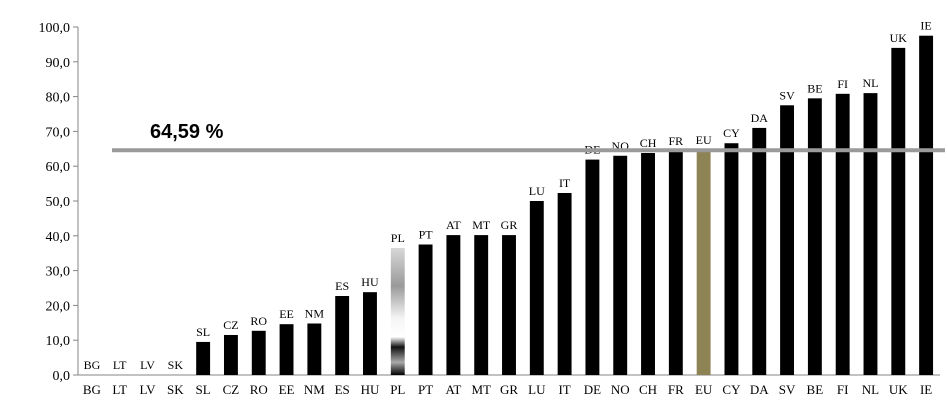 Image resolution: width=948 pixels, height=405 pixels. What do you see at coordinates (175, 389) in the screenshot?
I see `x-tick-label-sk: SK` at bounding box center [175, 389].